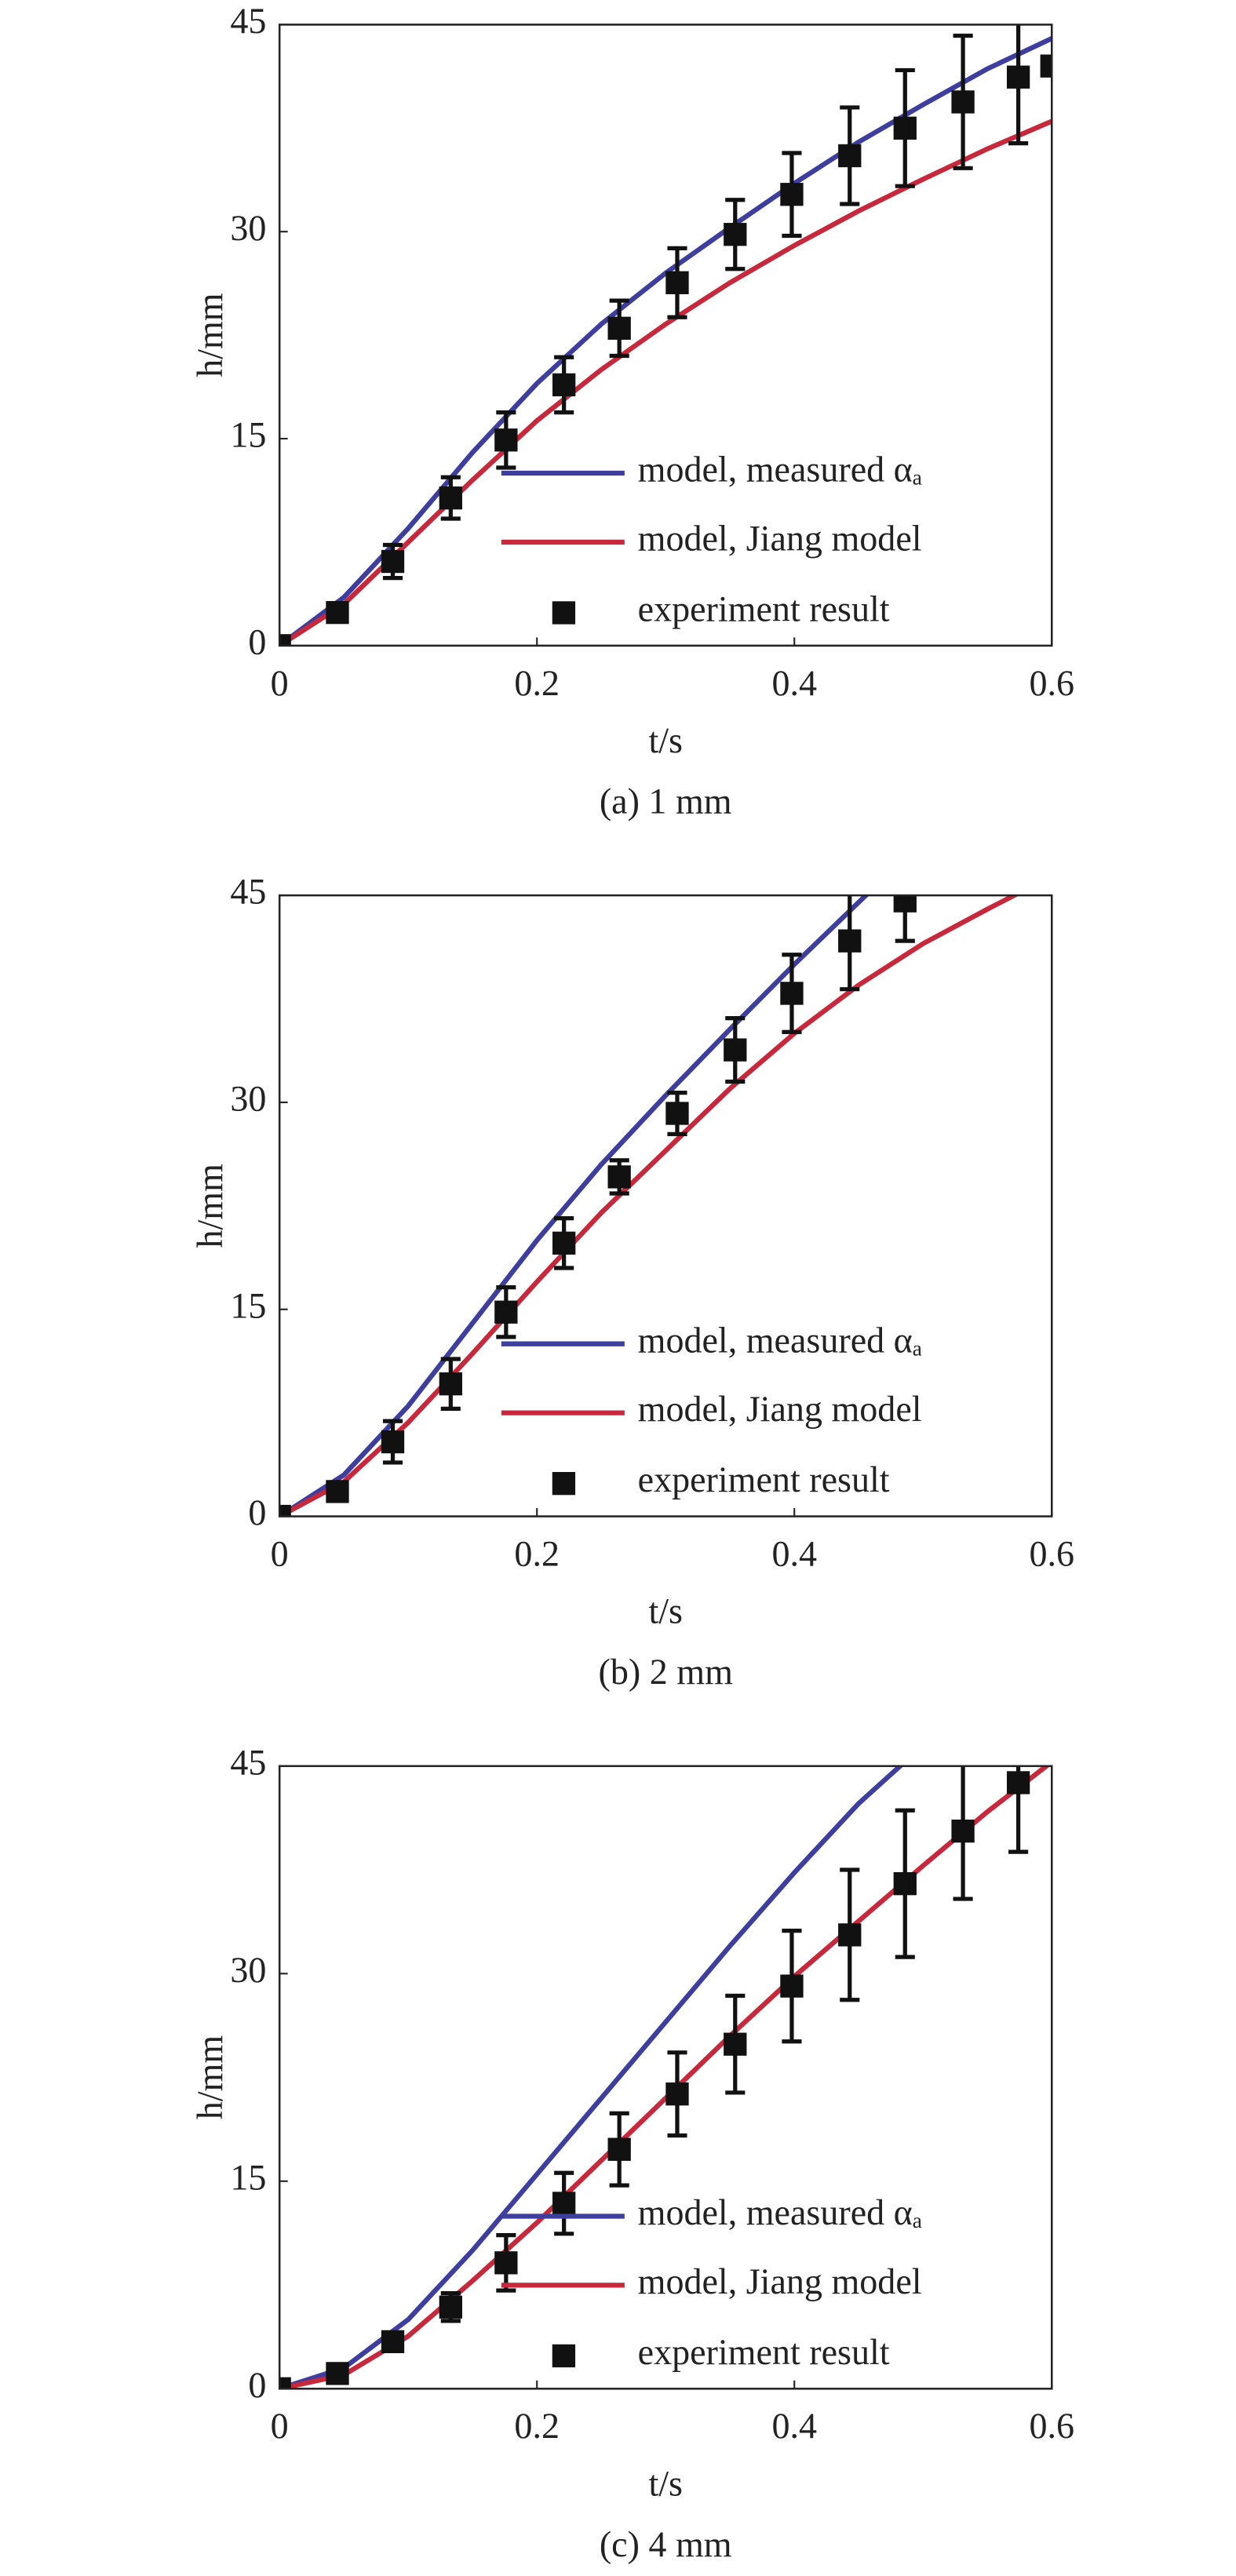  What do you see at coordinates (666, 1672) in the screenshot?
I see `caption: (b) 2 mm` at bounding box center [666, 1672].